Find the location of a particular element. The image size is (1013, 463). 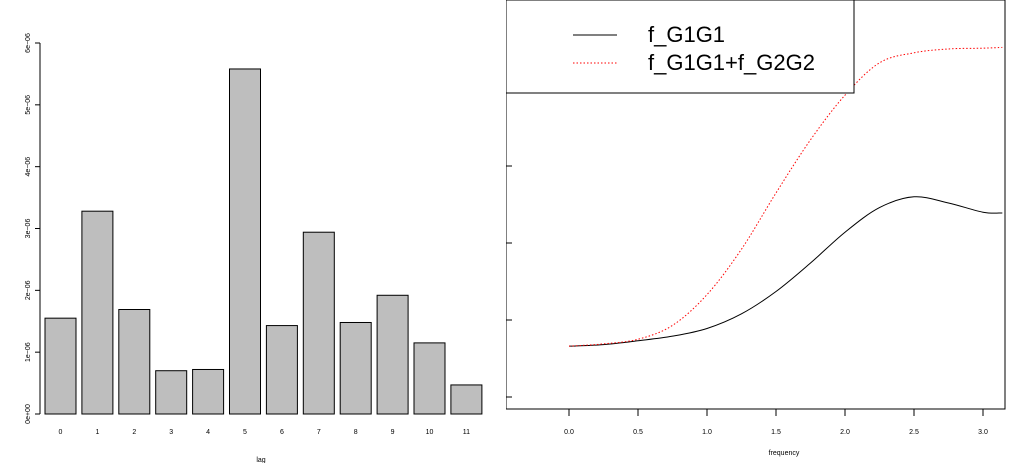

x-tick-label: 6 is located at coordinates (282, 432).